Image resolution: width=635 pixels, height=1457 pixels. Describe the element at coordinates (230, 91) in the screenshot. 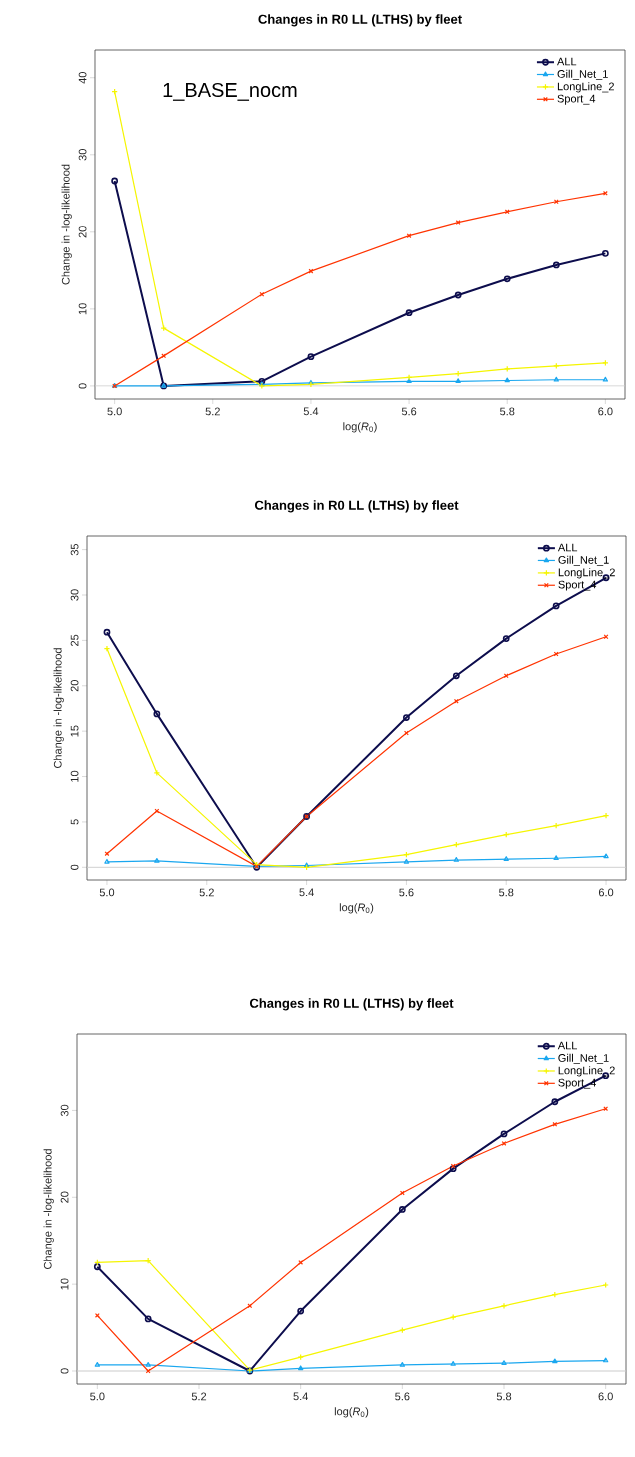

I see `annotation: 1_BASE_nocm` at that location.